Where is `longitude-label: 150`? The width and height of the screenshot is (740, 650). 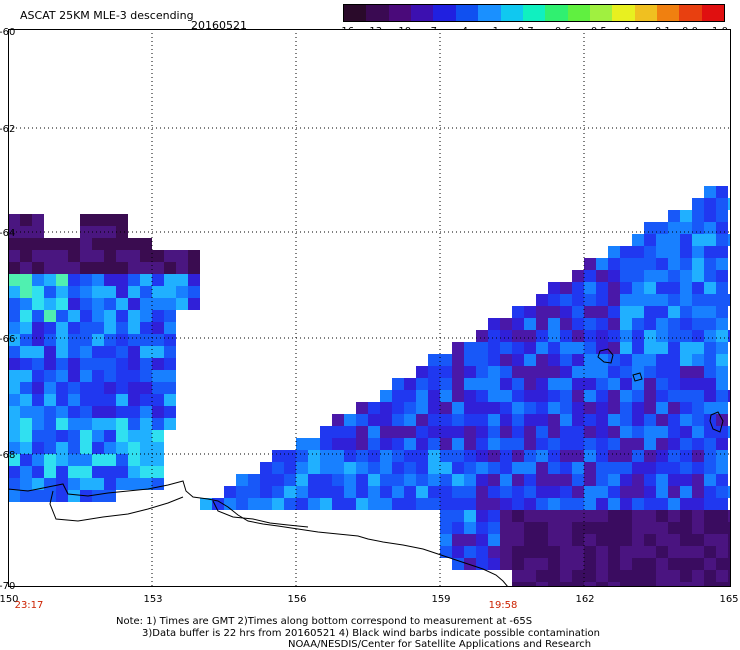 longitude-label: 150 is located at coordinates (9, 599).